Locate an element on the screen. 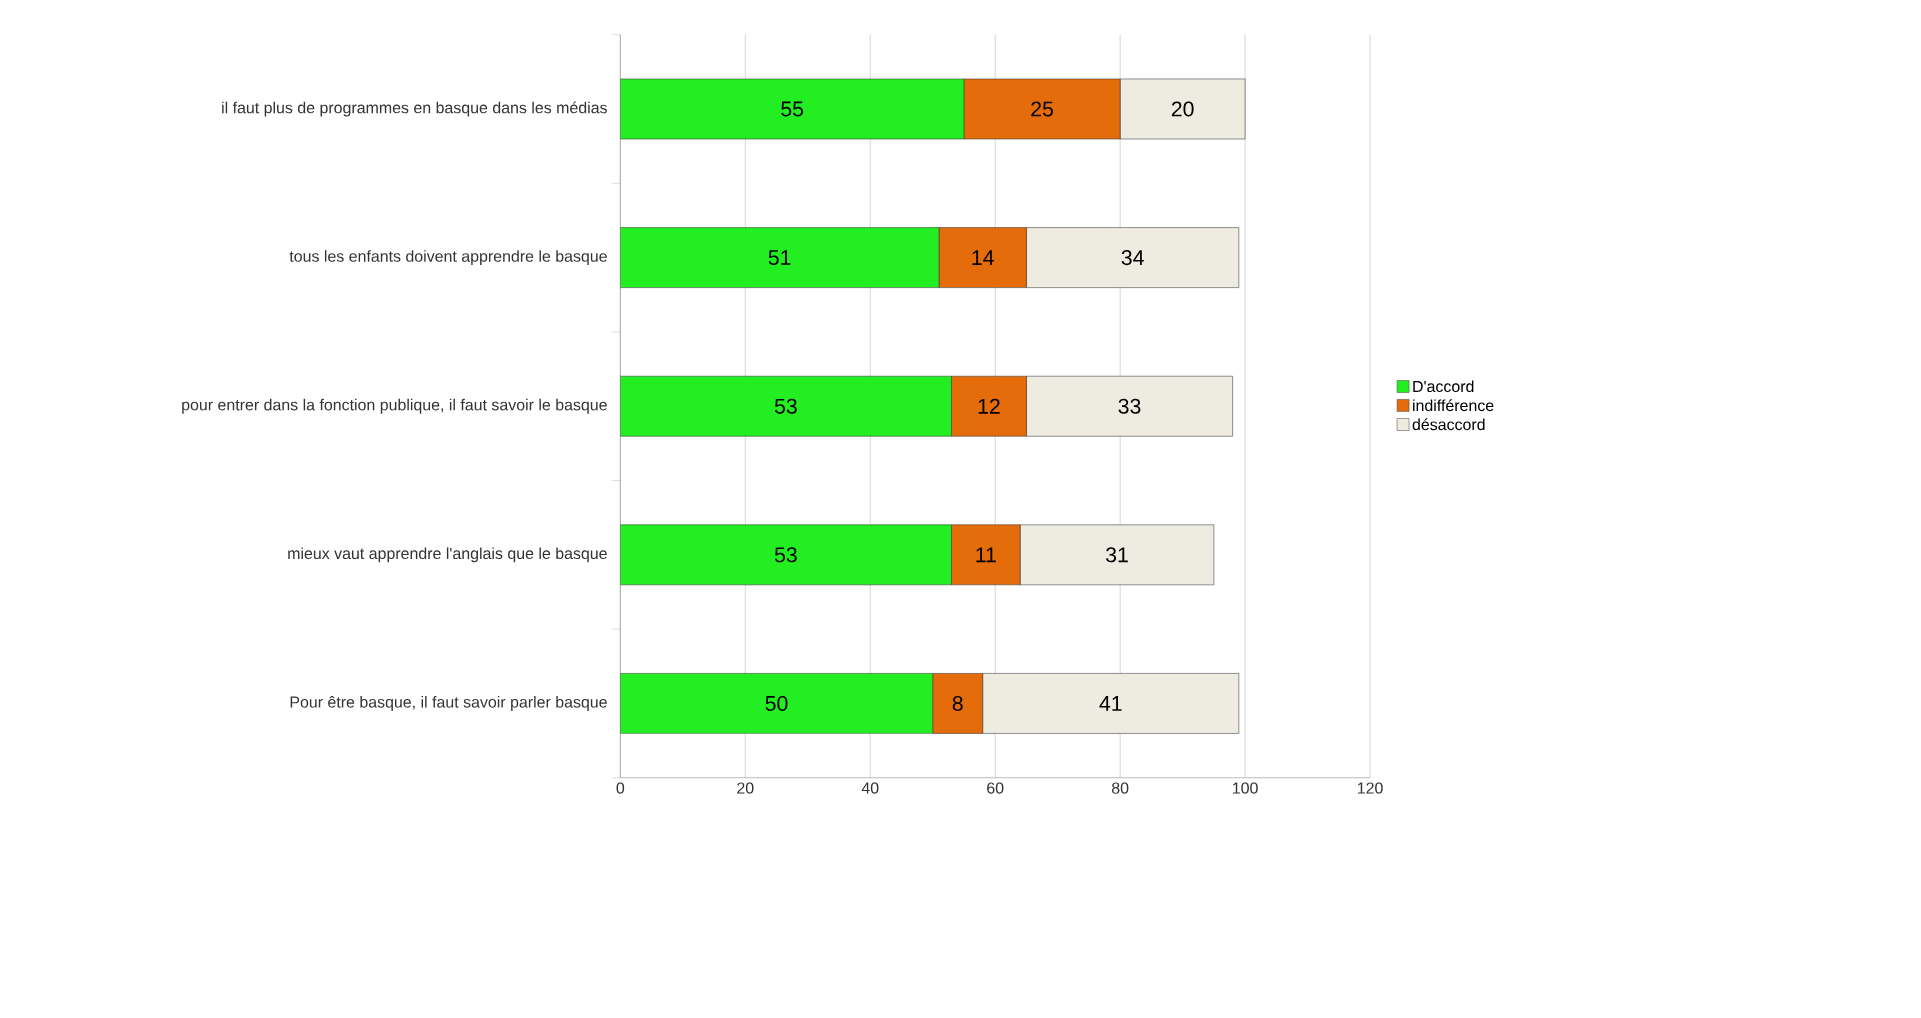 Image resolution: width=1921 pixels, height=1018 pixels. x-tick-label: 100 is located at coordinates (1245, 788).